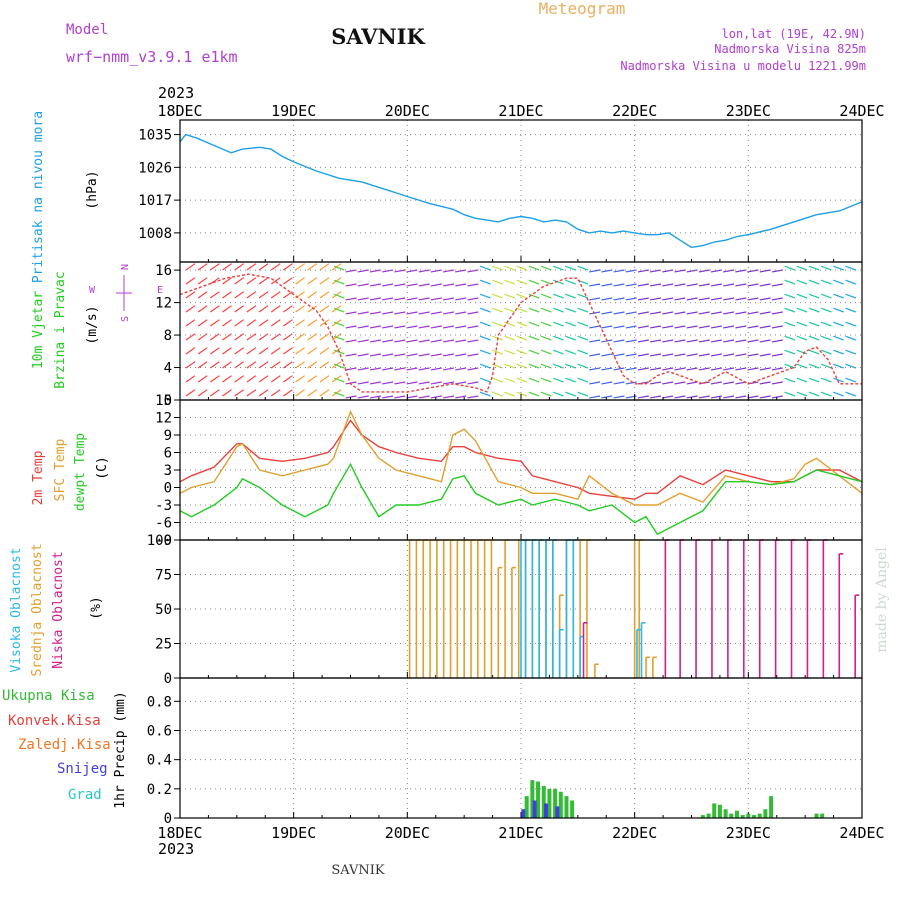 The height and width of the screenshot is (900, 900). What do you see at coordinates (159, 761) in the screenshot?
I see `y-tick-label: 0.4` at bounding box center [159, 761].